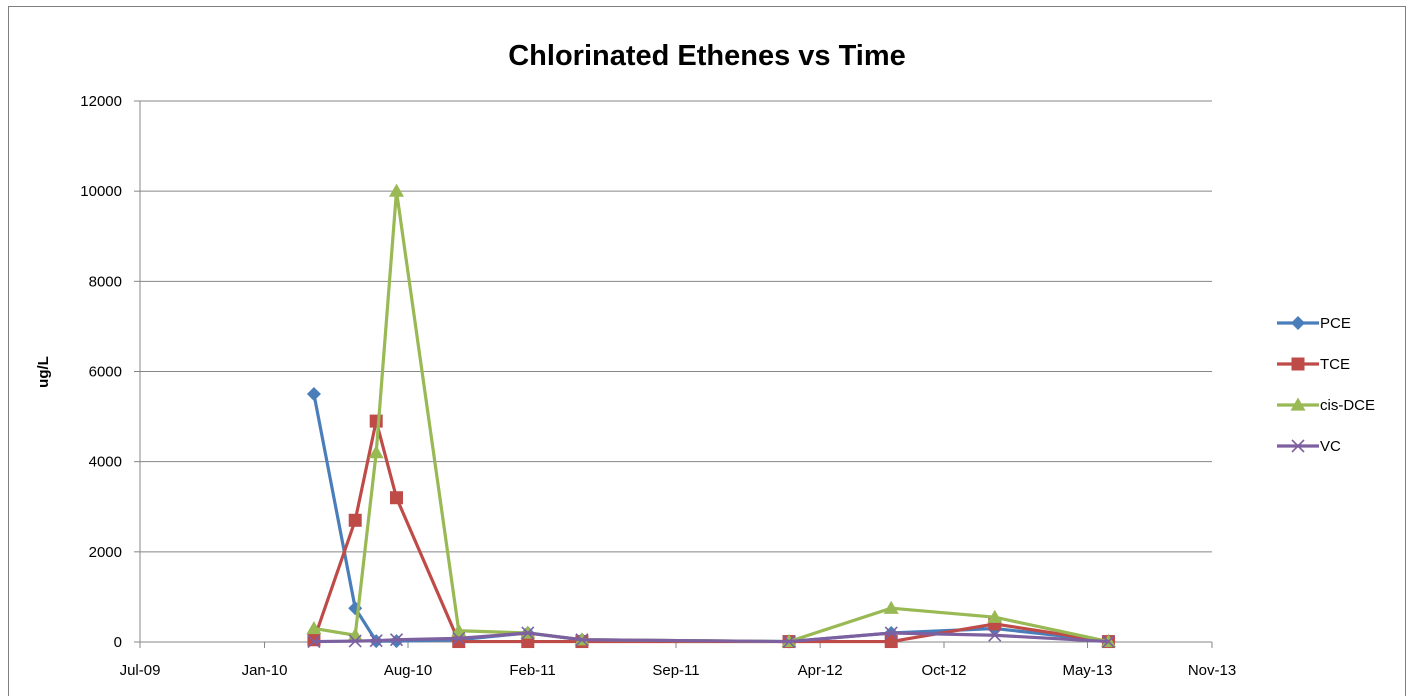  Describe the element at coordinates (943, 670) in the screenshot. I see `x-tick-label: Oct-12` at that location.